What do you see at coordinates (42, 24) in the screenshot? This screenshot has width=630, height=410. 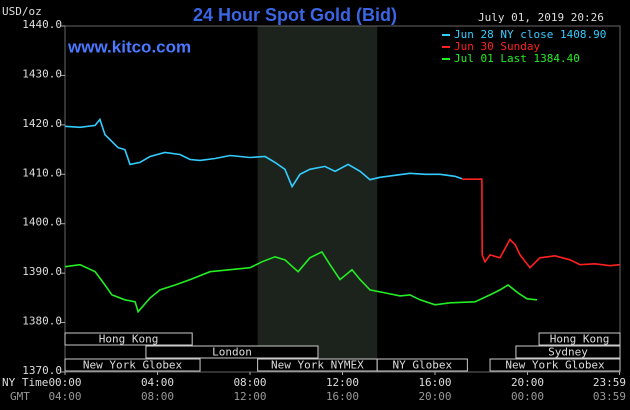 I see `y-tick-label: 1440.0` at bounding box center [42, 24].